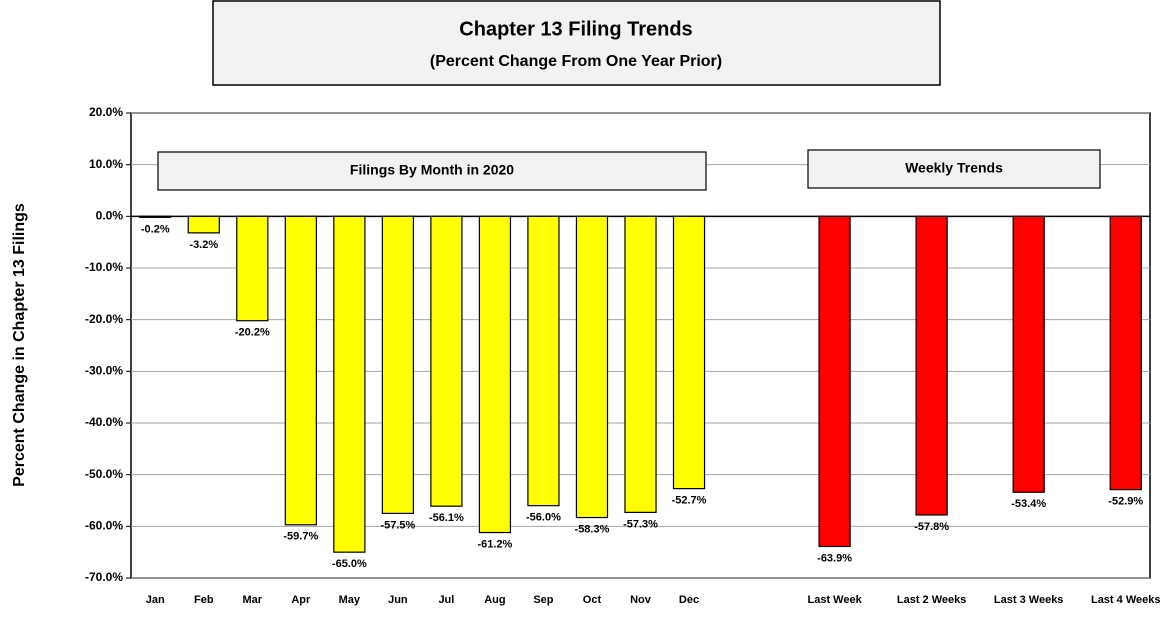 The image size is (1172, 625). I want to click on y-axis-label: Percent Change in Chapter 13 Filings, so click(19, 345).